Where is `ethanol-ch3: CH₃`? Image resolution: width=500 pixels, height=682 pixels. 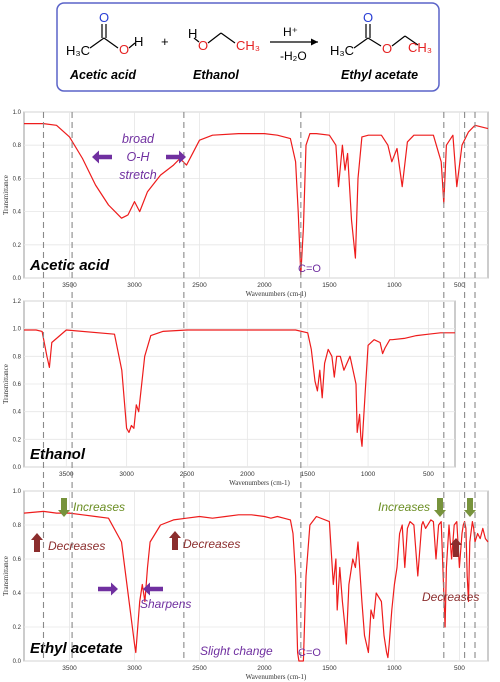
ethanol-ch3: CH₃ is located at coordinates (248, 45).